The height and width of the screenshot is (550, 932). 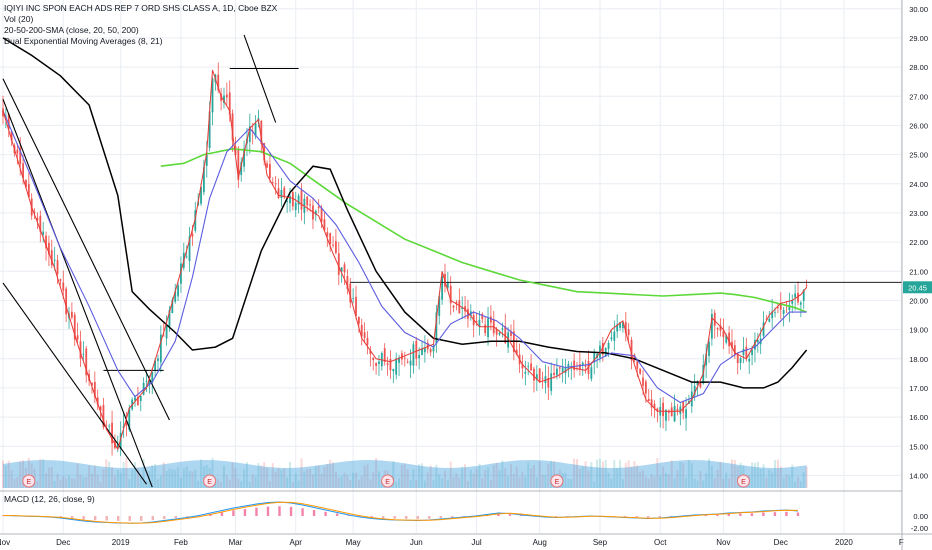 I want to click on y-tick-label: 20.00, so click(x=918, y=300).